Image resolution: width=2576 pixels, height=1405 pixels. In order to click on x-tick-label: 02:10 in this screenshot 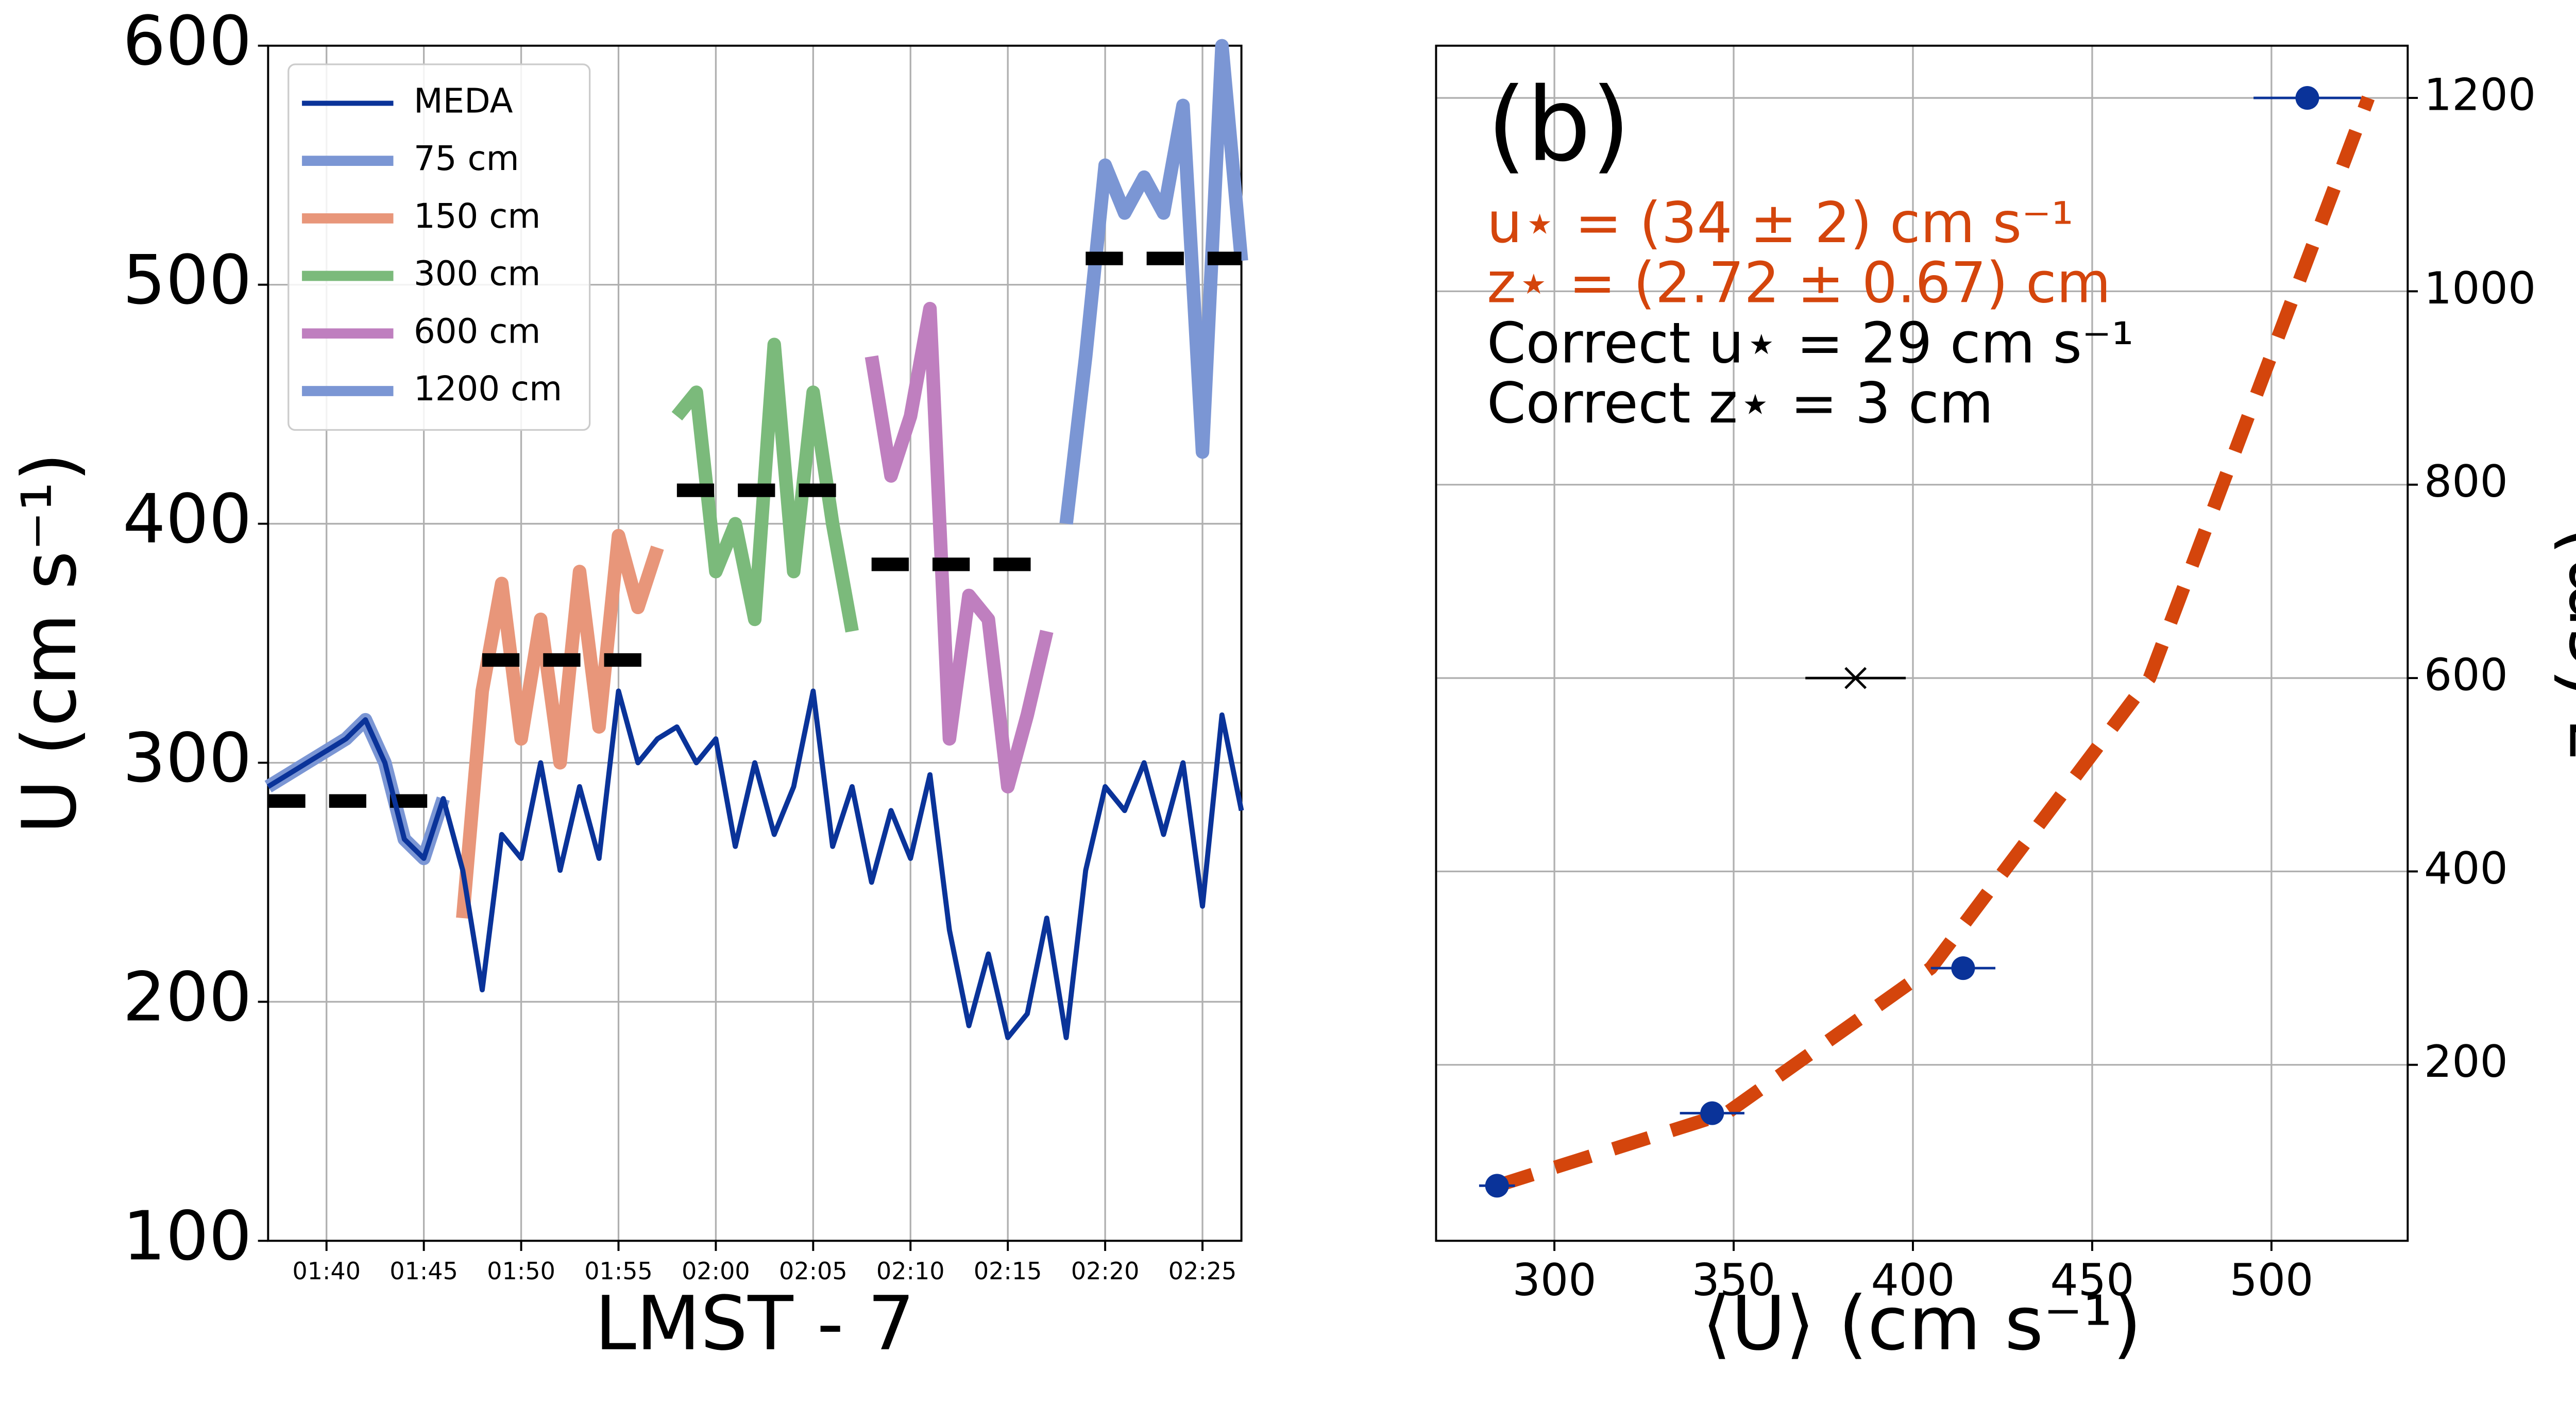, I will do `click(910, 1271)`.